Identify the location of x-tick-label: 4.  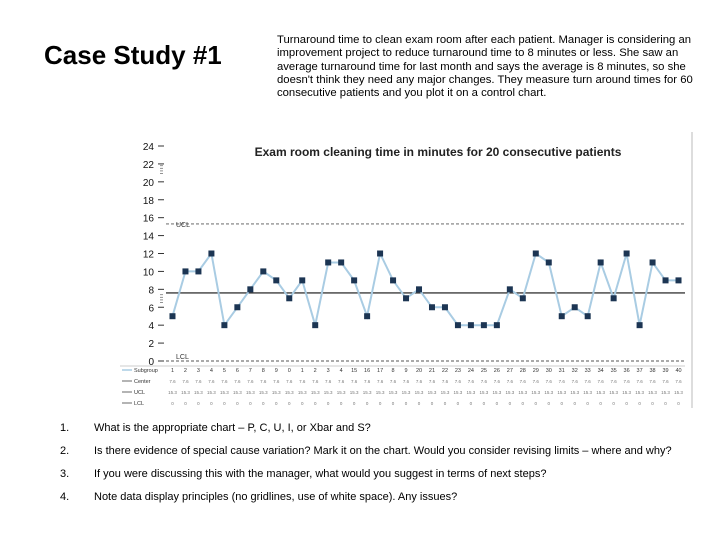
(211, 371).